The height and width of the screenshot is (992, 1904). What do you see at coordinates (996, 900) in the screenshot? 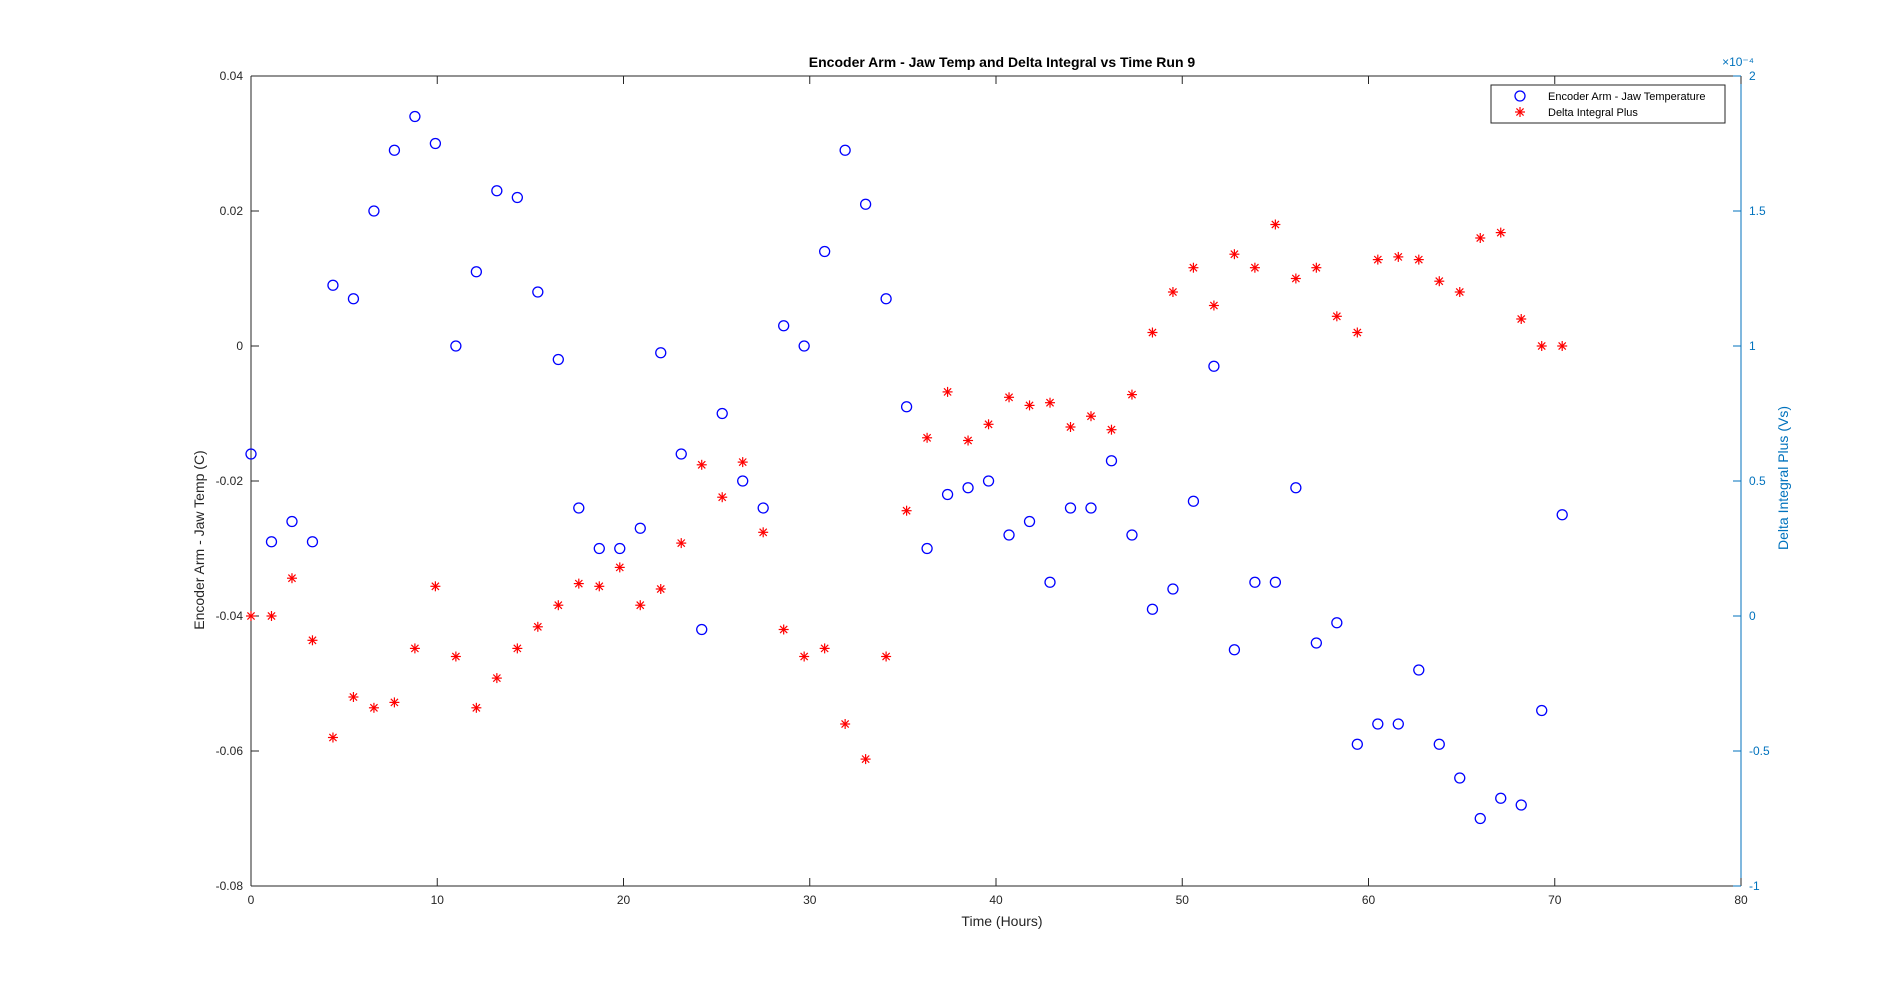
I see `x-tick-label: 40` at bounding box center [996, 900].